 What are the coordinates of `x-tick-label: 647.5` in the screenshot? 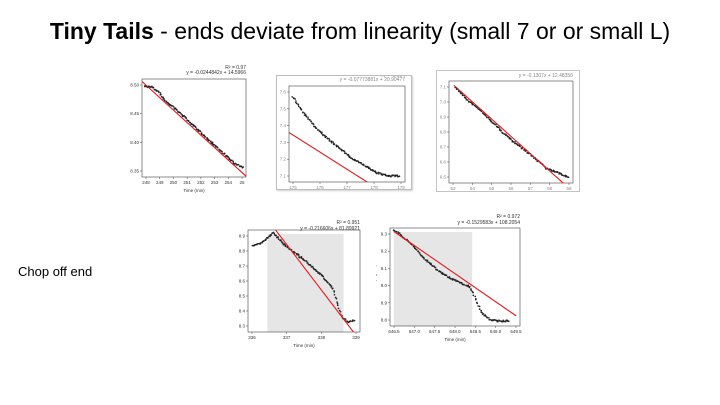 It's located at (435, 331).